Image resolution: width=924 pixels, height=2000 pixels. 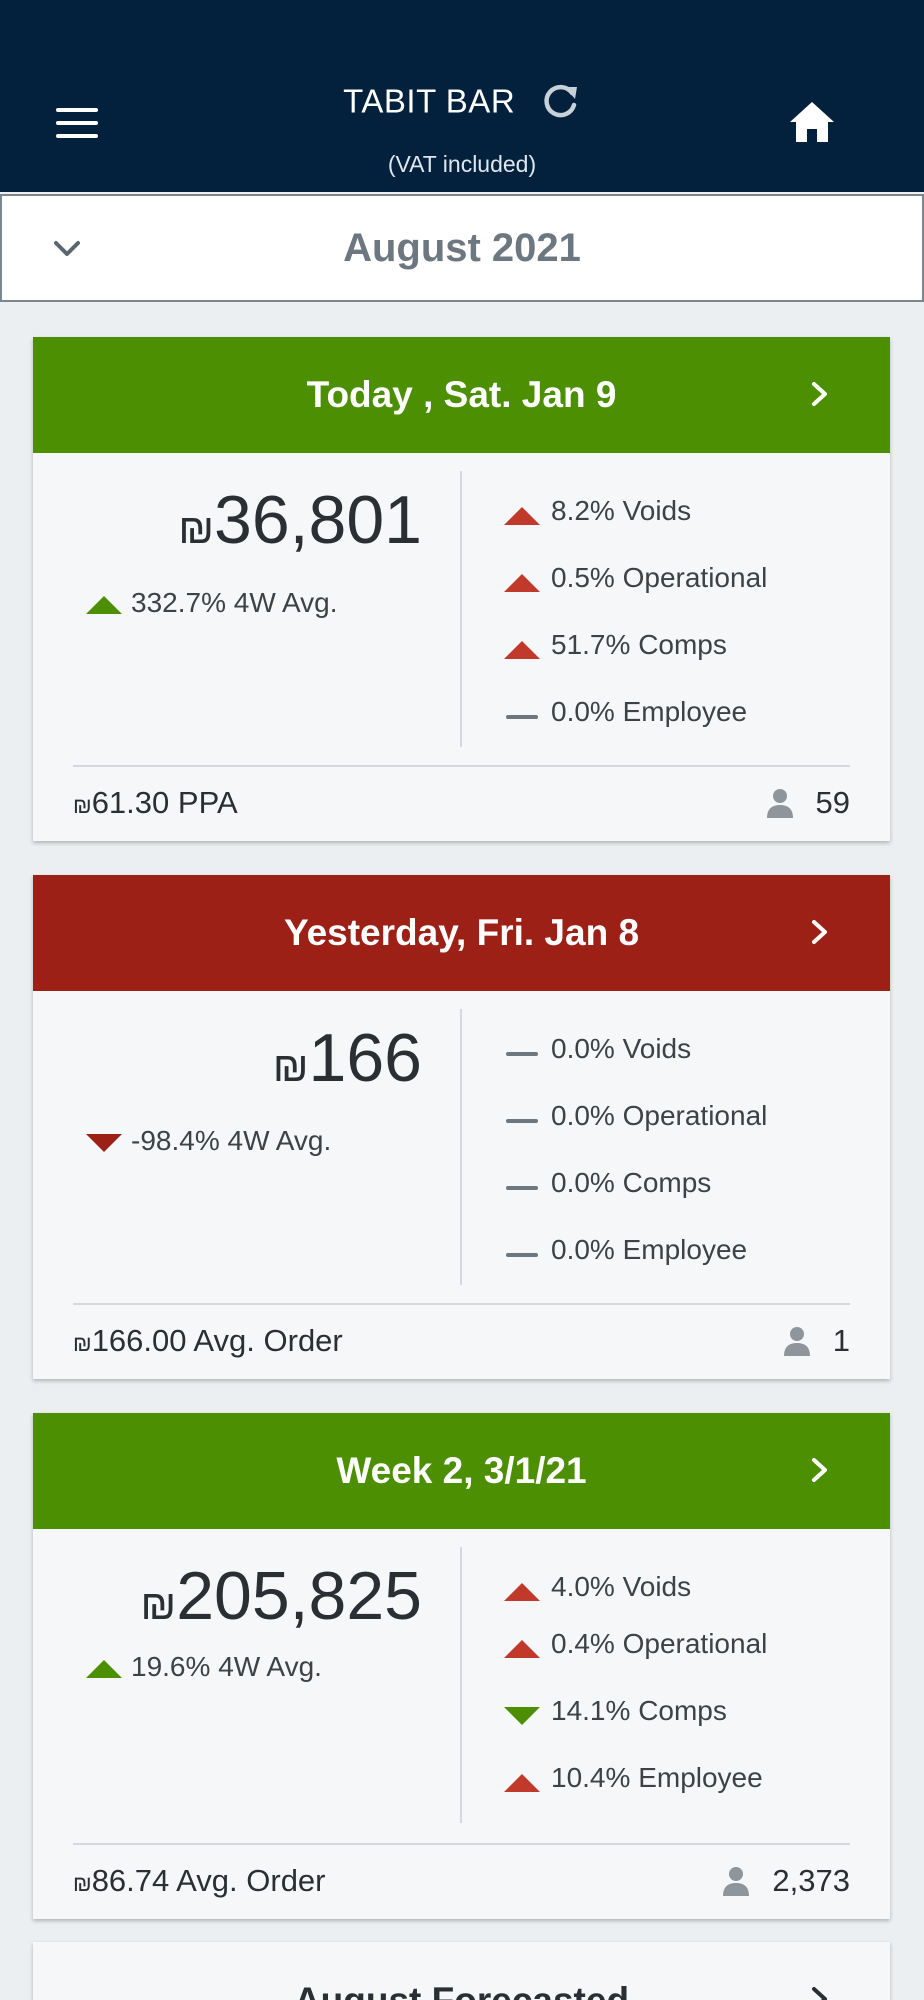 What do you see at coordinates (178, 602) in the screenshot?
I see `avg-percent: 332.7%` at bounding box center [178, 602].